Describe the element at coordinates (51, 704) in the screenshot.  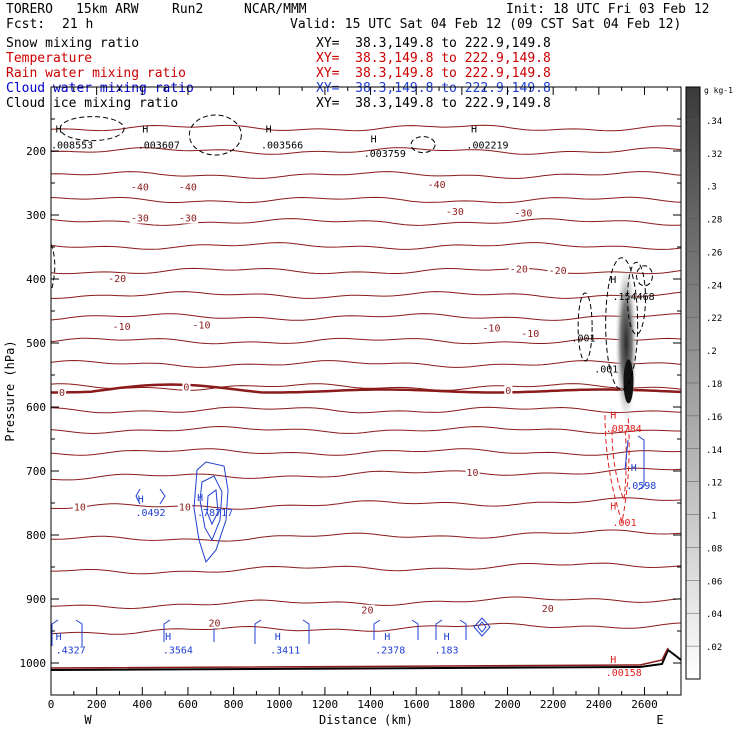
I see `x-tick-label: 0` at that location.